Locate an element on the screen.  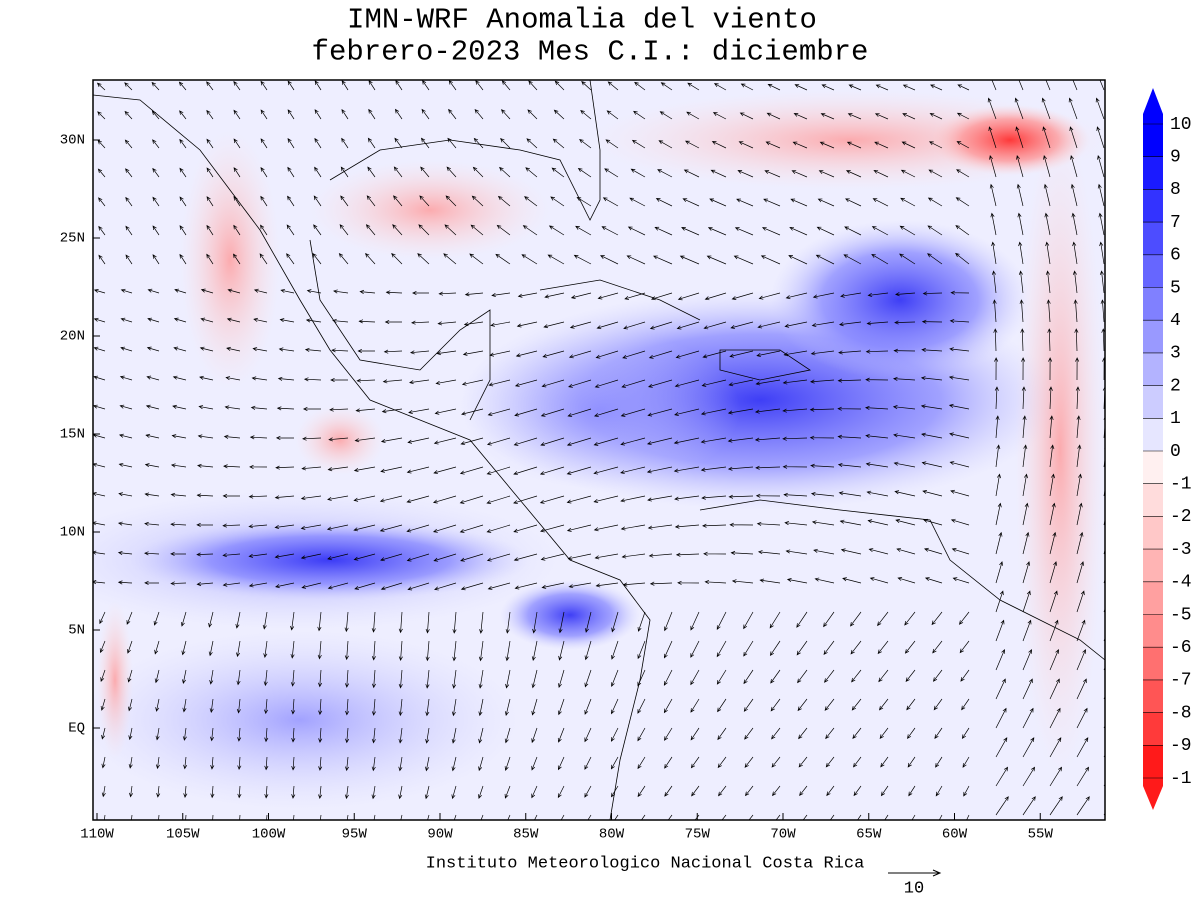
title-line: febrero-2023 Mes C.I.: diciembre is located at coordinates (590, 52).